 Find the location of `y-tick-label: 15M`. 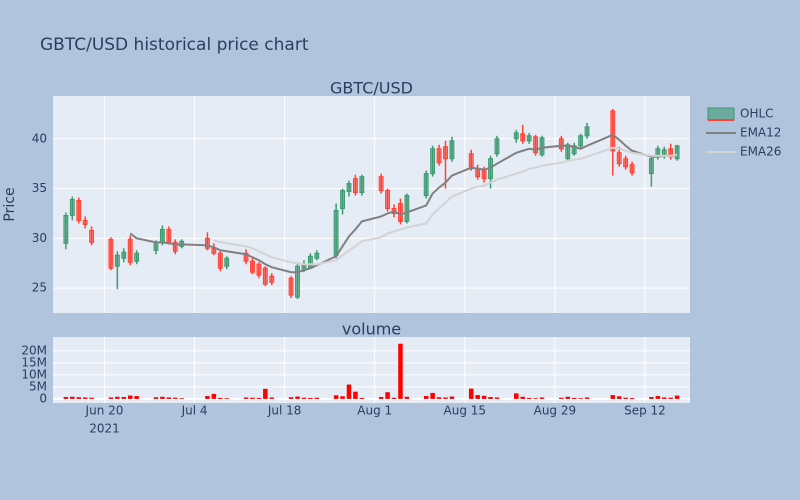

y-tick-label: 15M is located at coordinates (34, 362).